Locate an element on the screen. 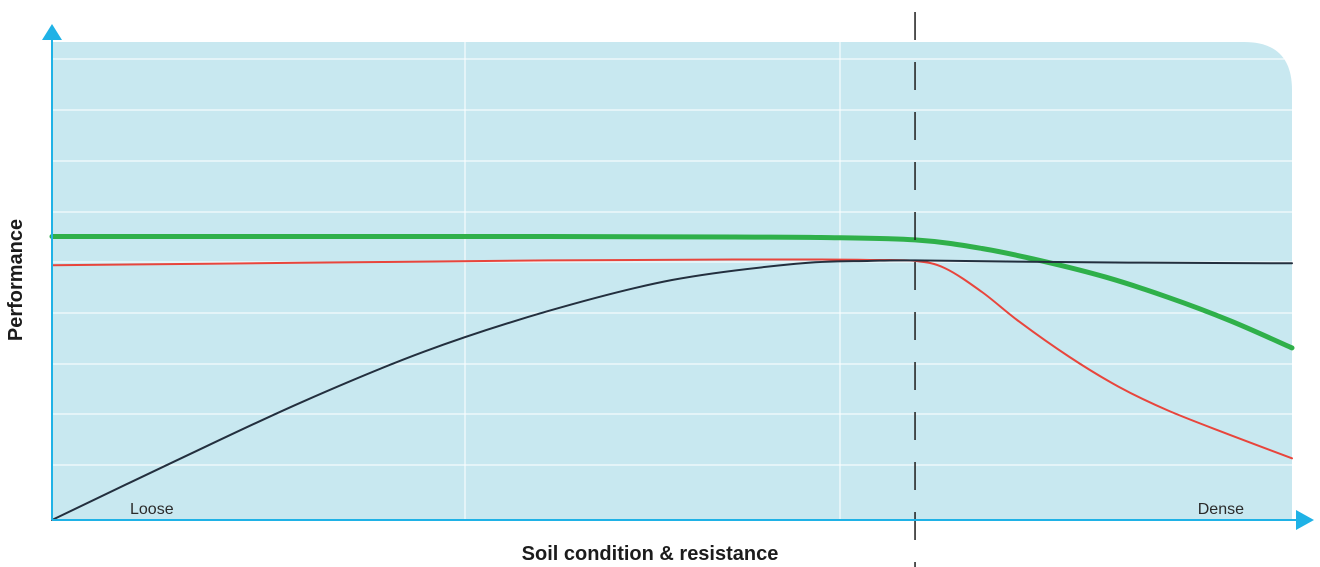 The height and width of the screenshot is (567, 1320). x-axis-title: Soil condition & resistance is located at coordinates (650, 554).